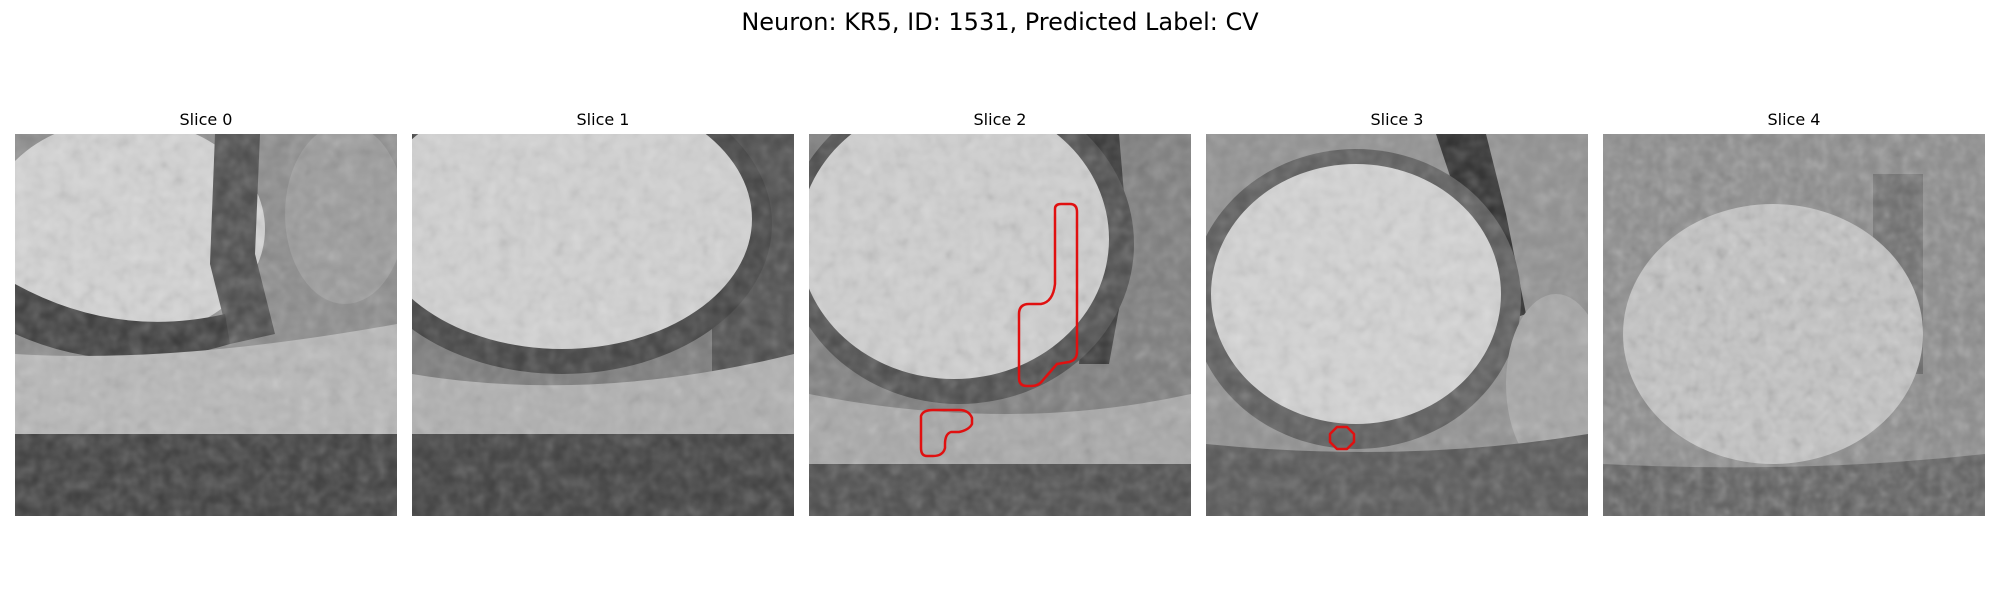 The height and width of the screenshot is (600, 2000). I want to click on slice-panel-0: Slice 0, so click(206, 315).